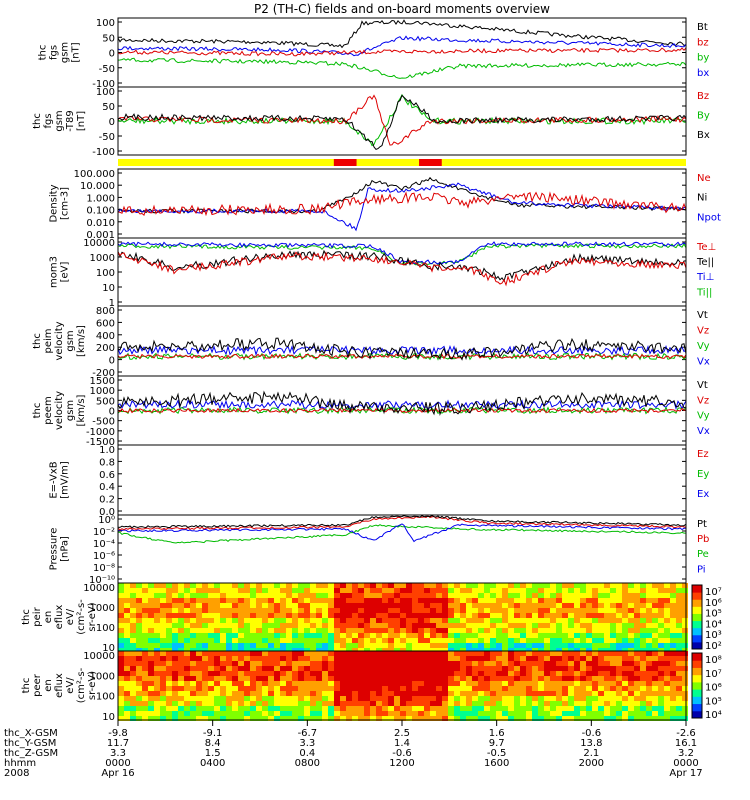  I want to click on xaxis-value: 2000, so click(591, 763).